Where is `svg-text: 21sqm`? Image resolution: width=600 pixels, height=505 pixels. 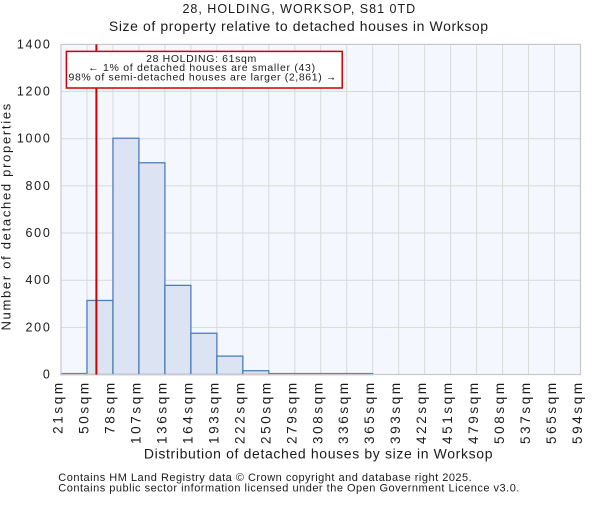 svg-text: 21sqm is located at coordinates (58, 407).